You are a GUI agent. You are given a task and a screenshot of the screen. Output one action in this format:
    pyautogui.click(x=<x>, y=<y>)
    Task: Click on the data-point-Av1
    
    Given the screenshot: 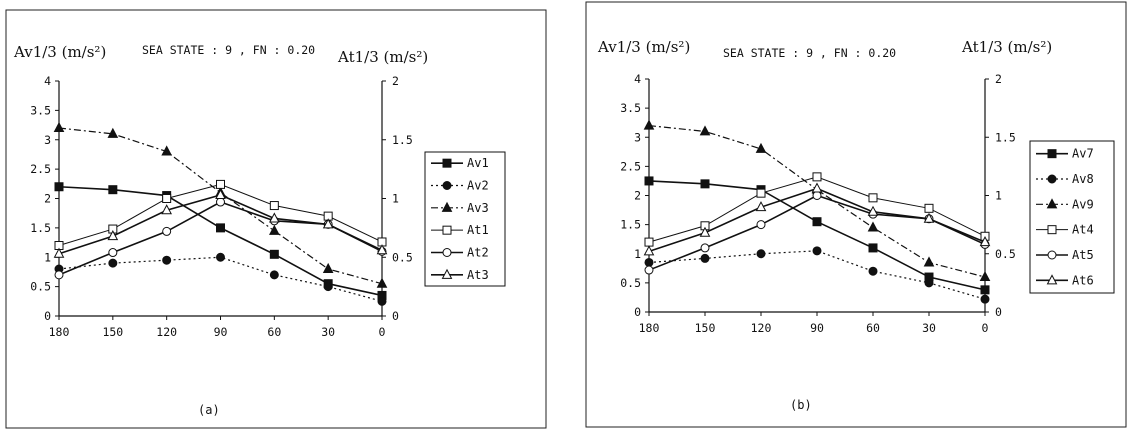 What is the action you would take?
    pyautogui.click(x=113, y=190)
    